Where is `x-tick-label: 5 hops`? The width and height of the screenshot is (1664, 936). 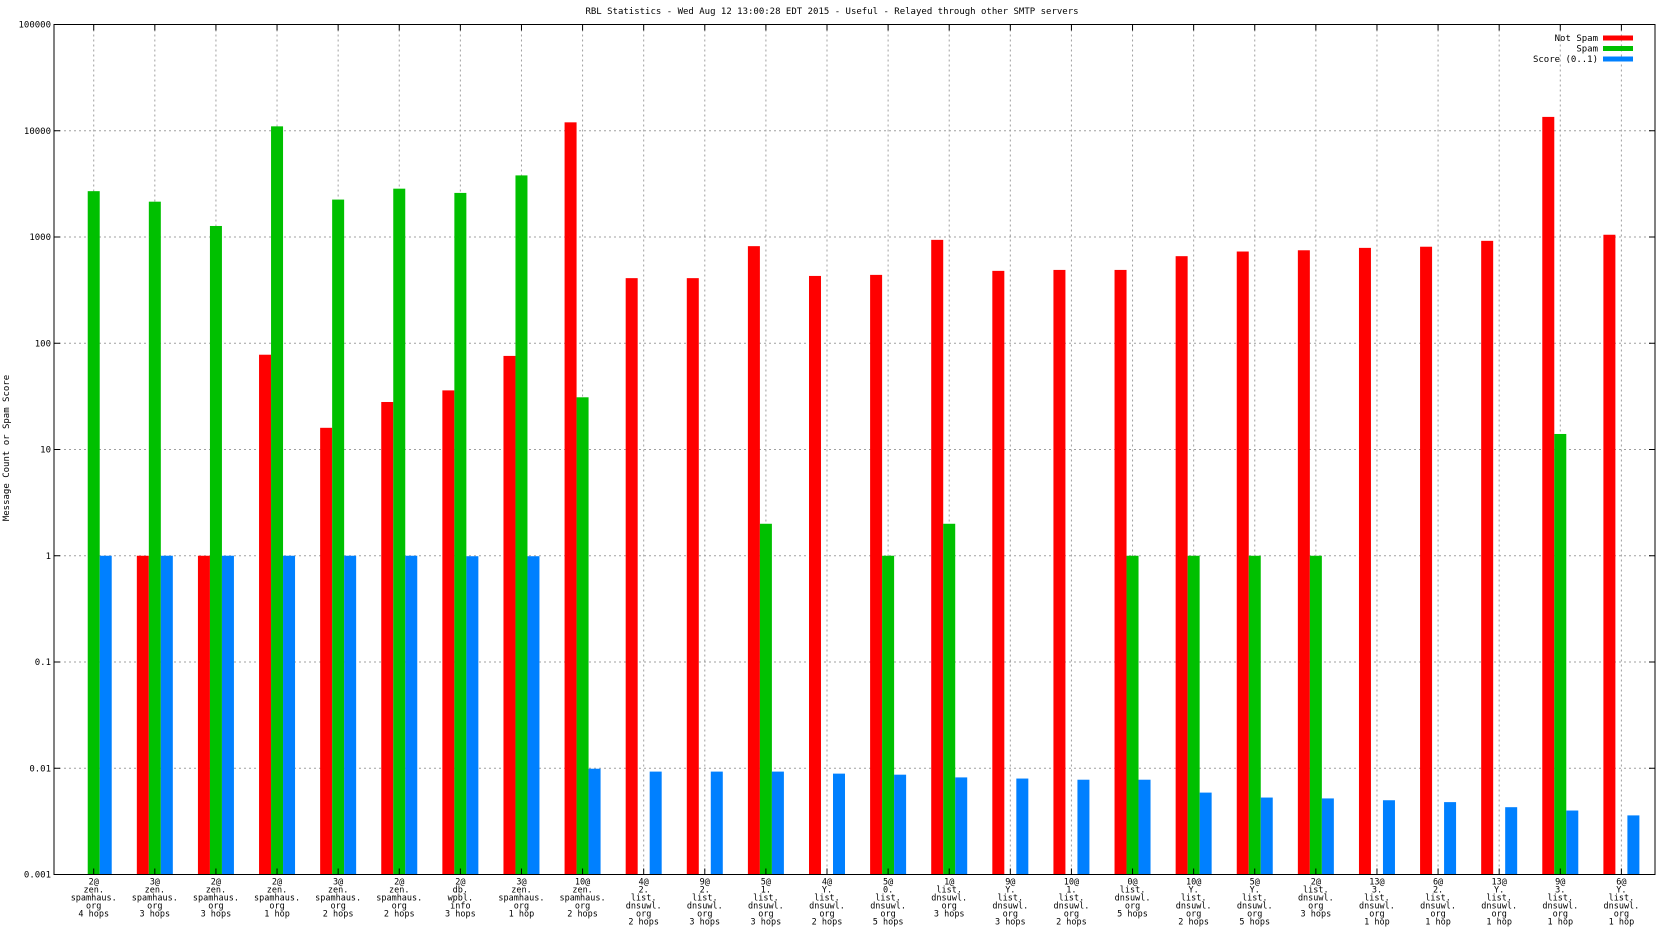
x-tick-label: 5 hops is located at coordinates (888, 923).